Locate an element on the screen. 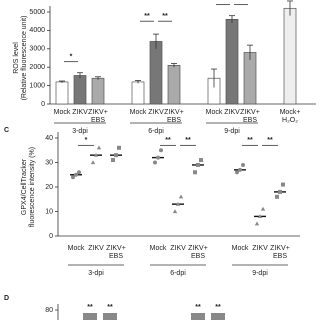  y-tick-label: 30 is located at coordinates (49, 162).